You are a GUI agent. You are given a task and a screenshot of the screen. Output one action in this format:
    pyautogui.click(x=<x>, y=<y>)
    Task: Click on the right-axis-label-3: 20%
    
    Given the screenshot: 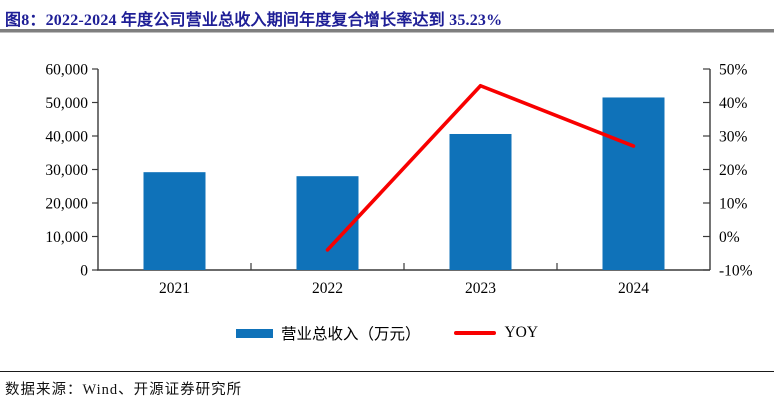 What is the action you would take?
    pyautogui.click(x=733, y=170)
    